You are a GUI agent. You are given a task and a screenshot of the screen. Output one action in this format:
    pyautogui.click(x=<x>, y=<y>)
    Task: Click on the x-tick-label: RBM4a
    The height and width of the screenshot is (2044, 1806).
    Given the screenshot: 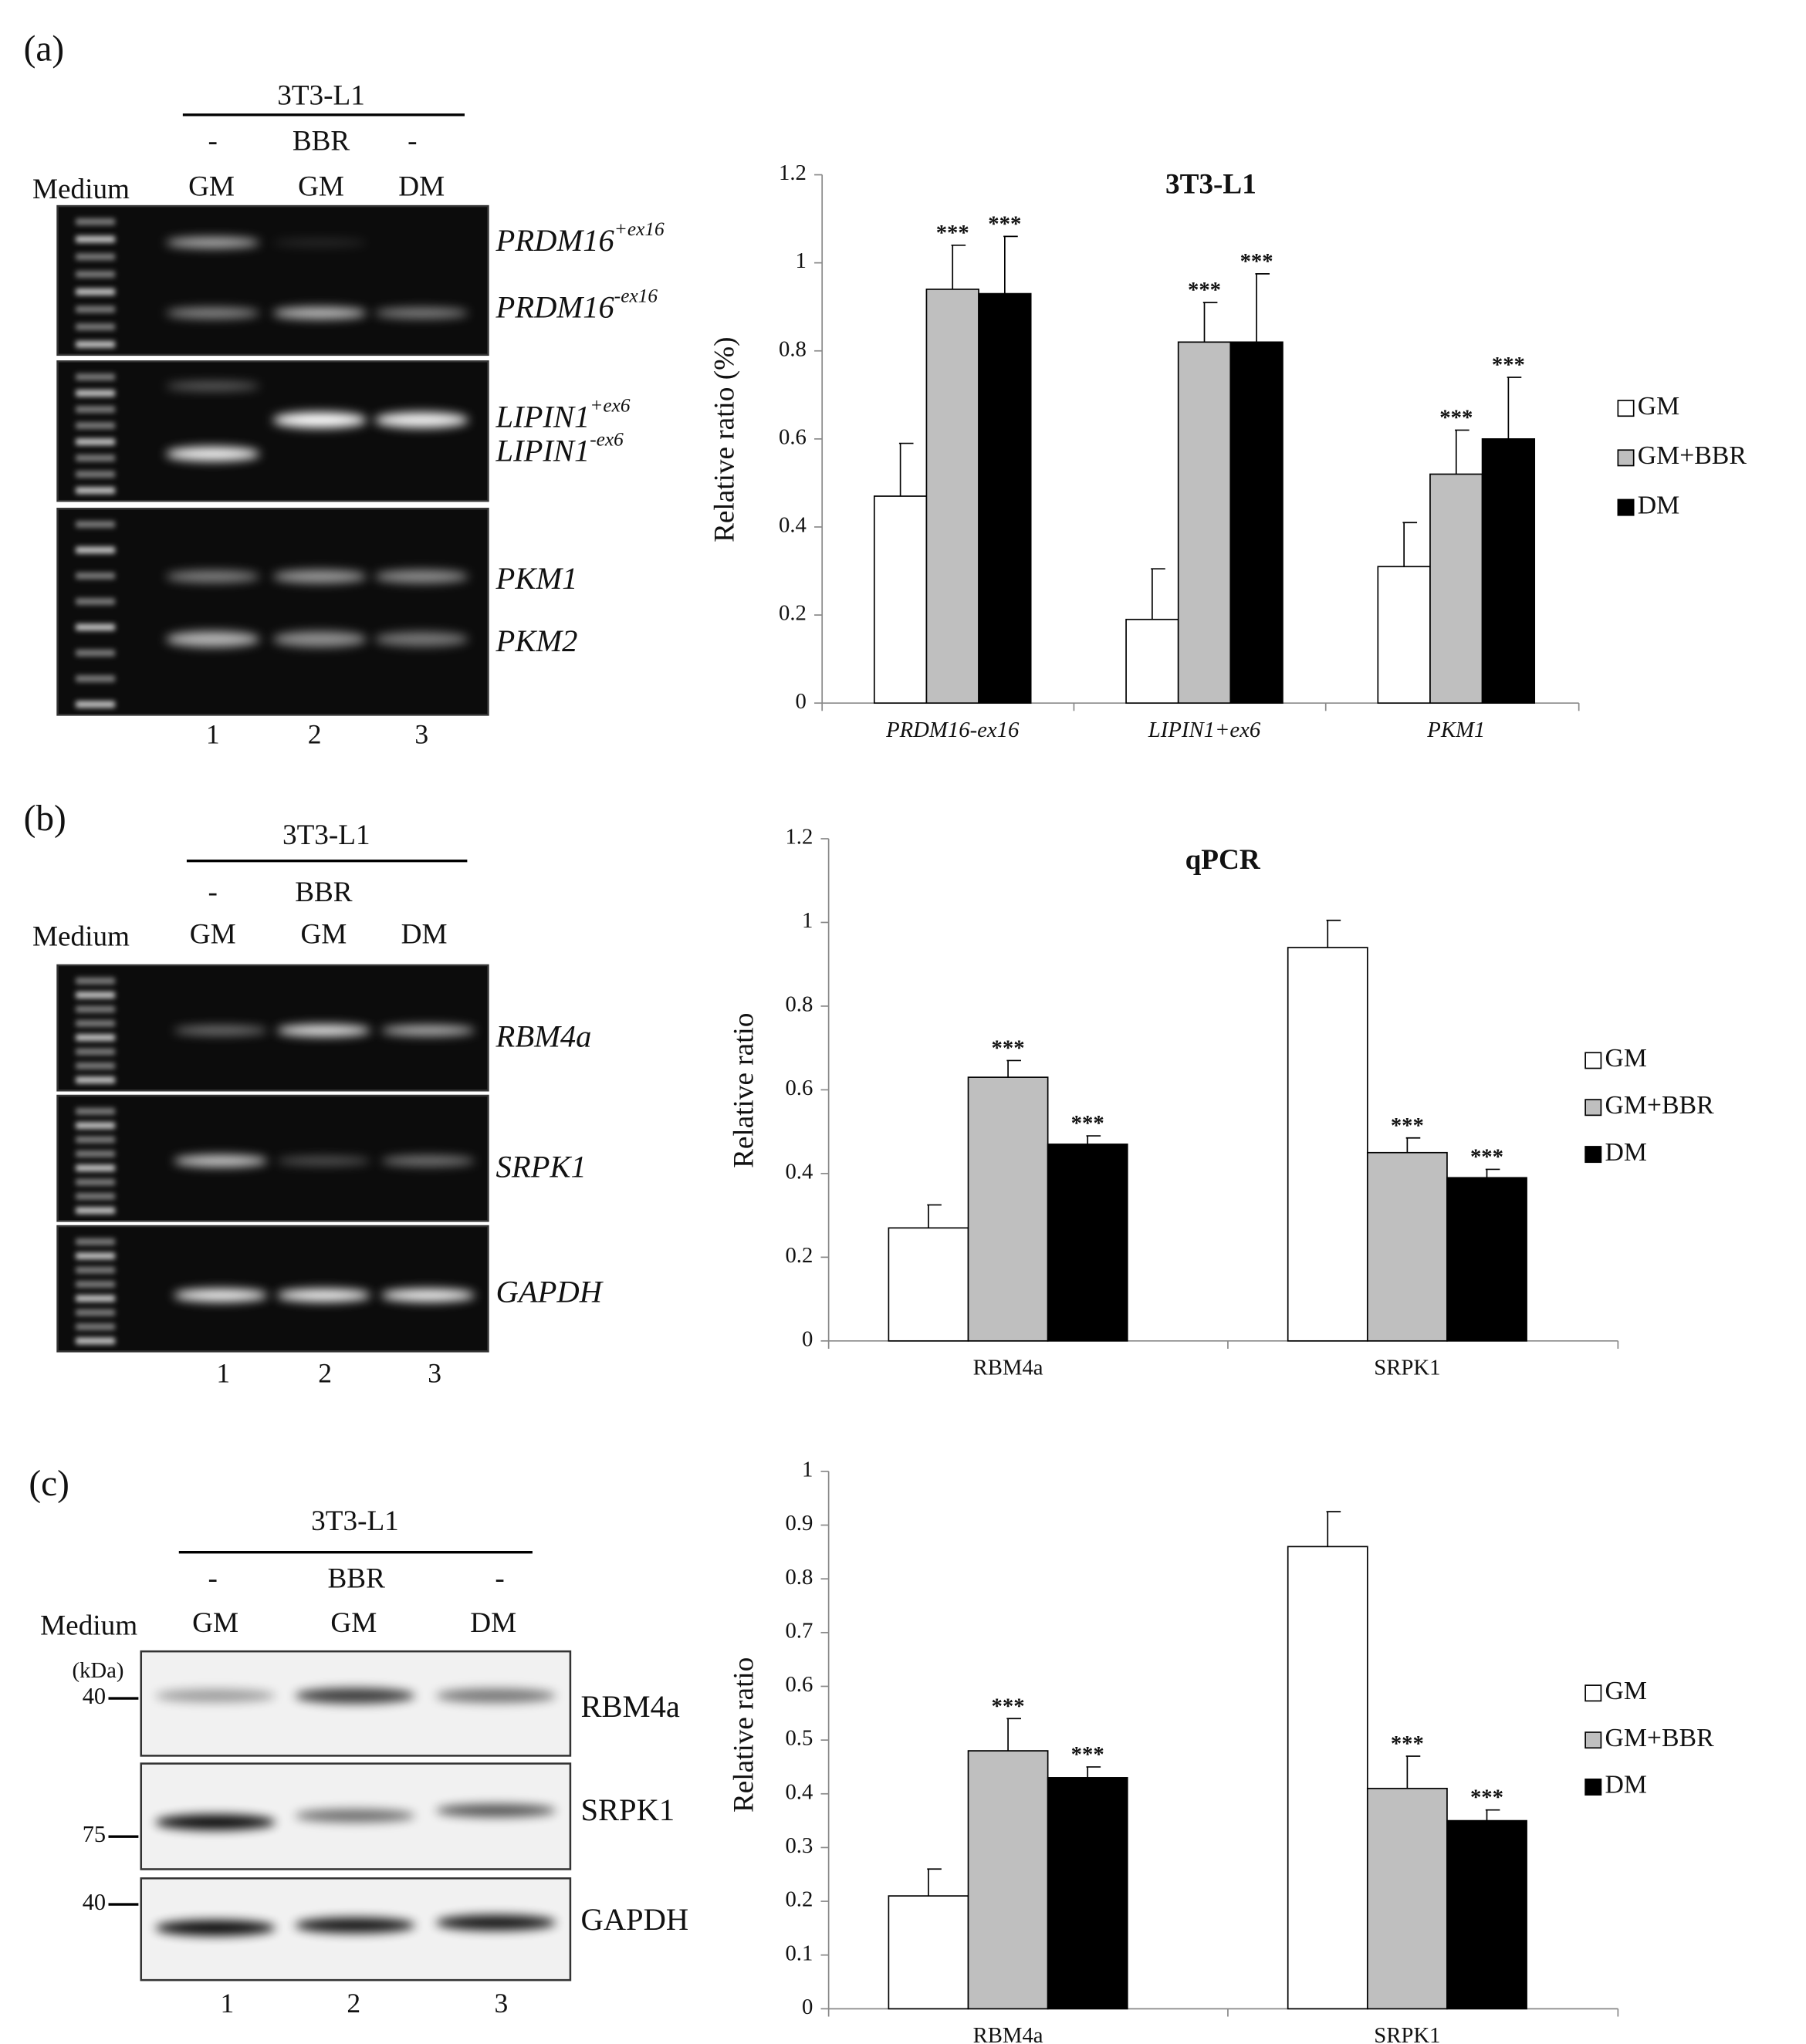 What is the action you would take?
    pyautogui.click(x=1008, y=2034)
    